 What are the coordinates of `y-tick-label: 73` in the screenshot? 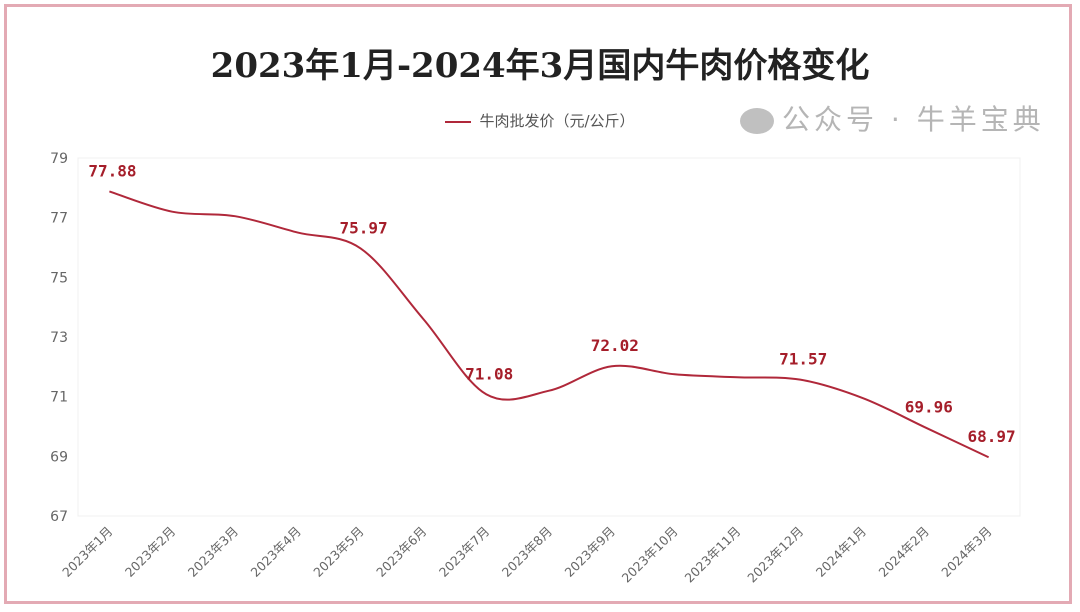 It's located at (59, 338).